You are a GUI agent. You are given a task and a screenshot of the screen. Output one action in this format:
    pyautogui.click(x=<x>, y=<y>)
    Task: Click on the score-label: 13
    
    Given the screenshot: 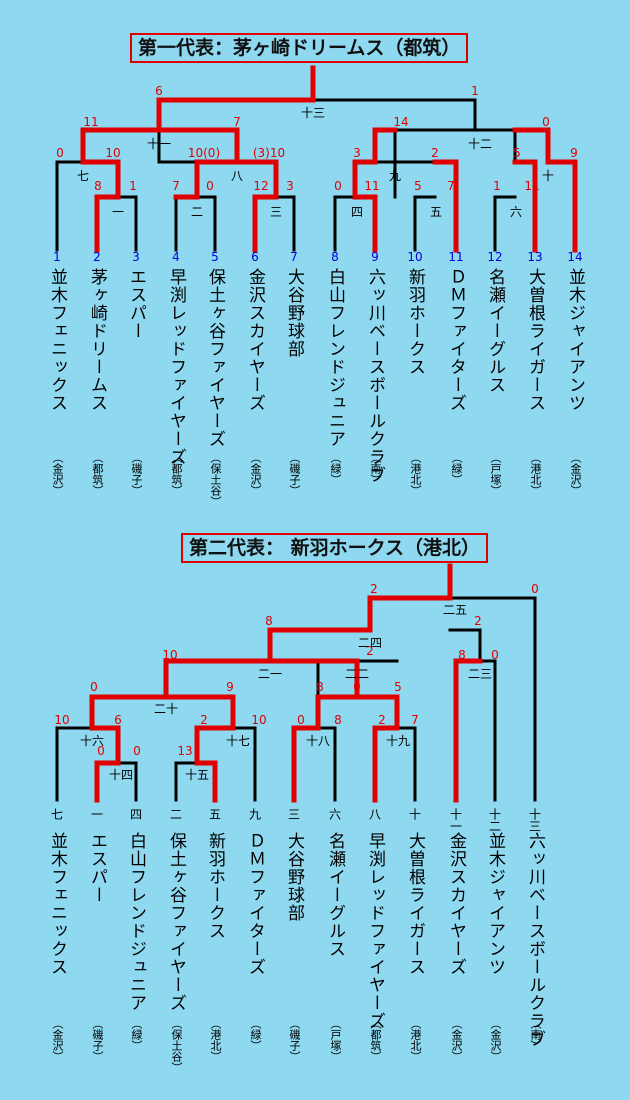 What is the action you would take?
    pyautogui.click(x=185, y=751)
    